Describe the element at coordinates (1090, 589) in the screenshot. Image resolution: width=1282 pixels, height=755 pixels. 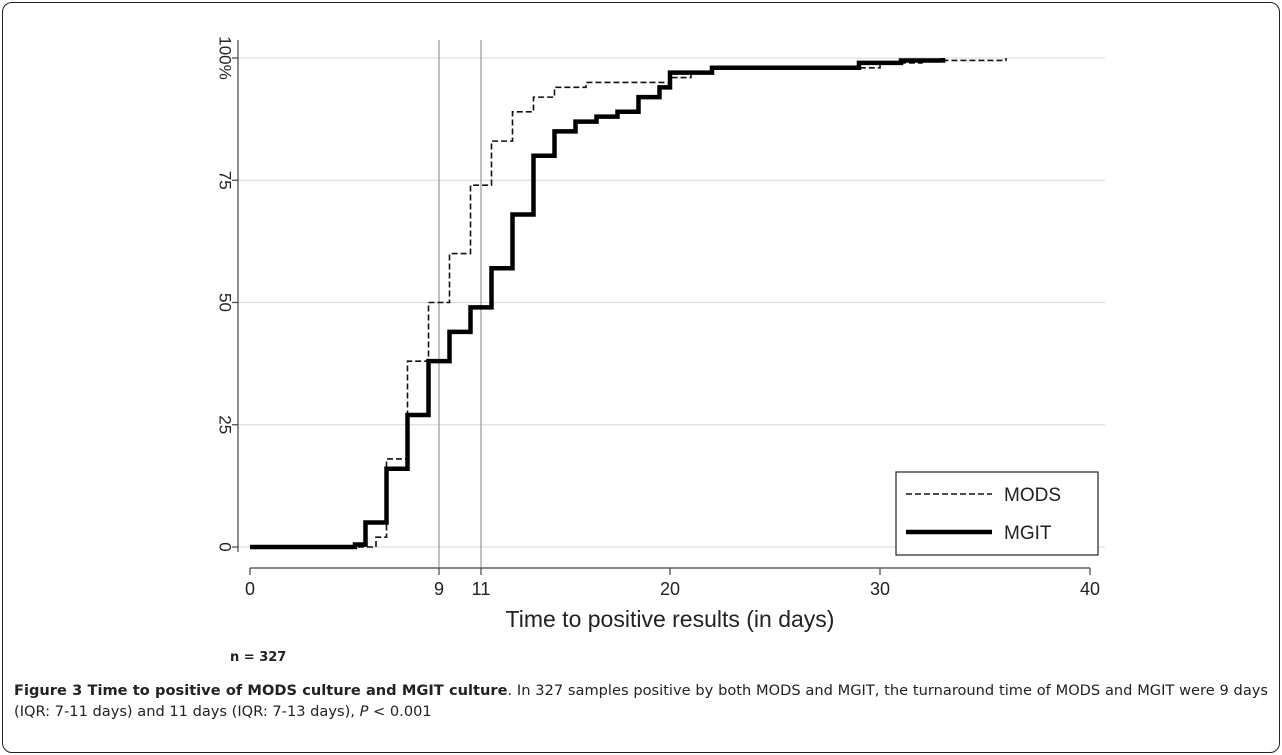
I see `x-tick-label: 40` at that location.